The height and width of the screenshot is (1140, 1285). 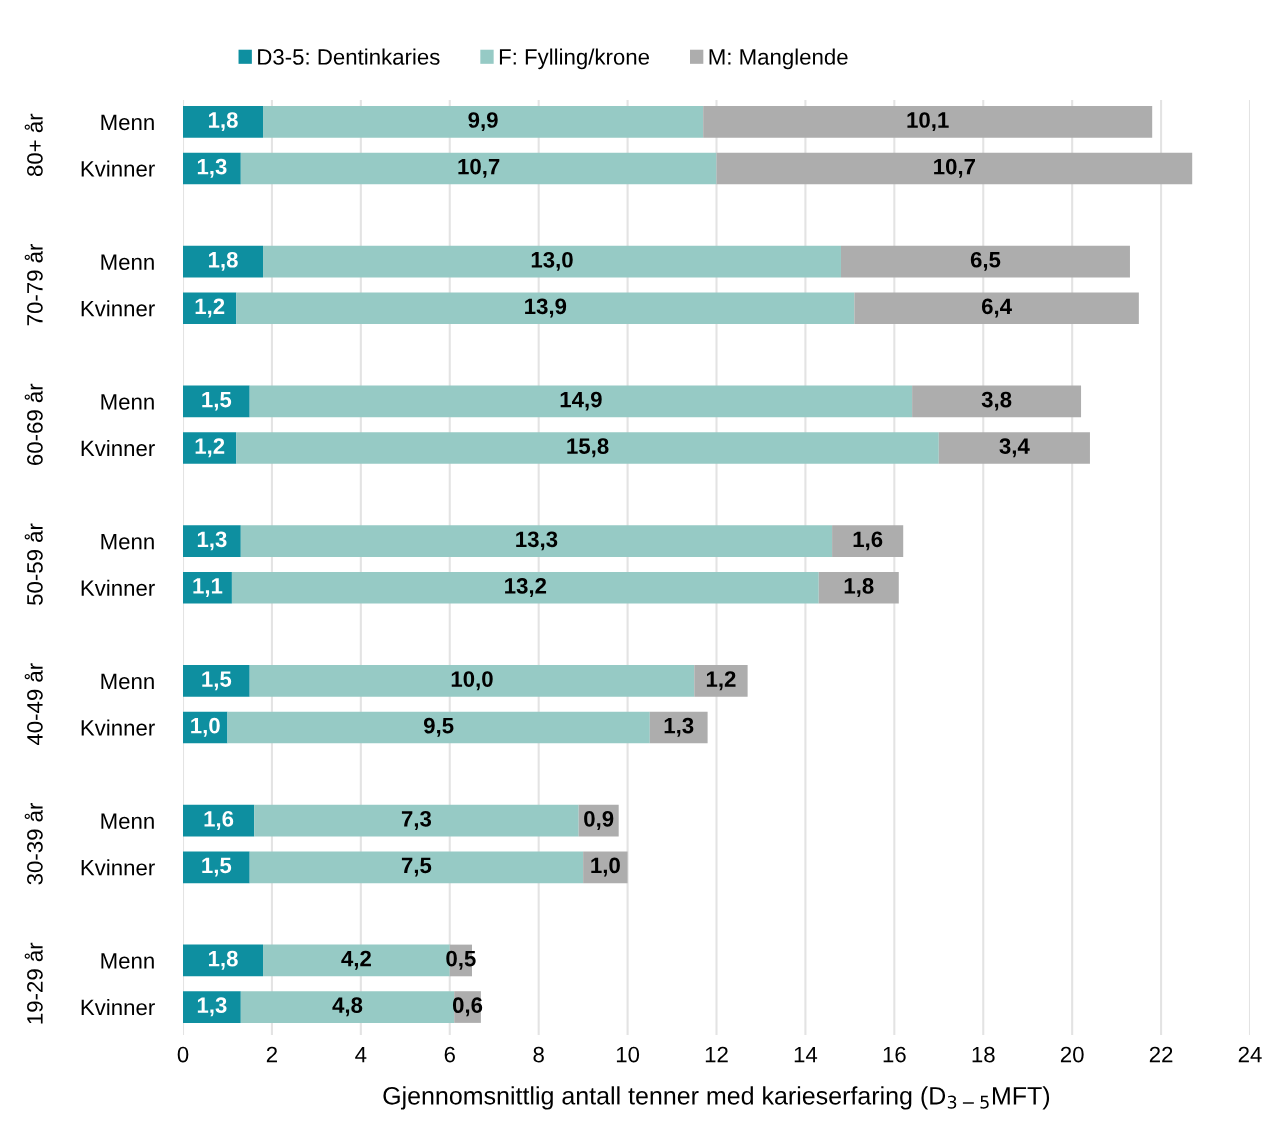 What do you see at coordinates (537, 541) in the screenshot?
I see `data-label: 13,3` at bounding box center [537, 541].